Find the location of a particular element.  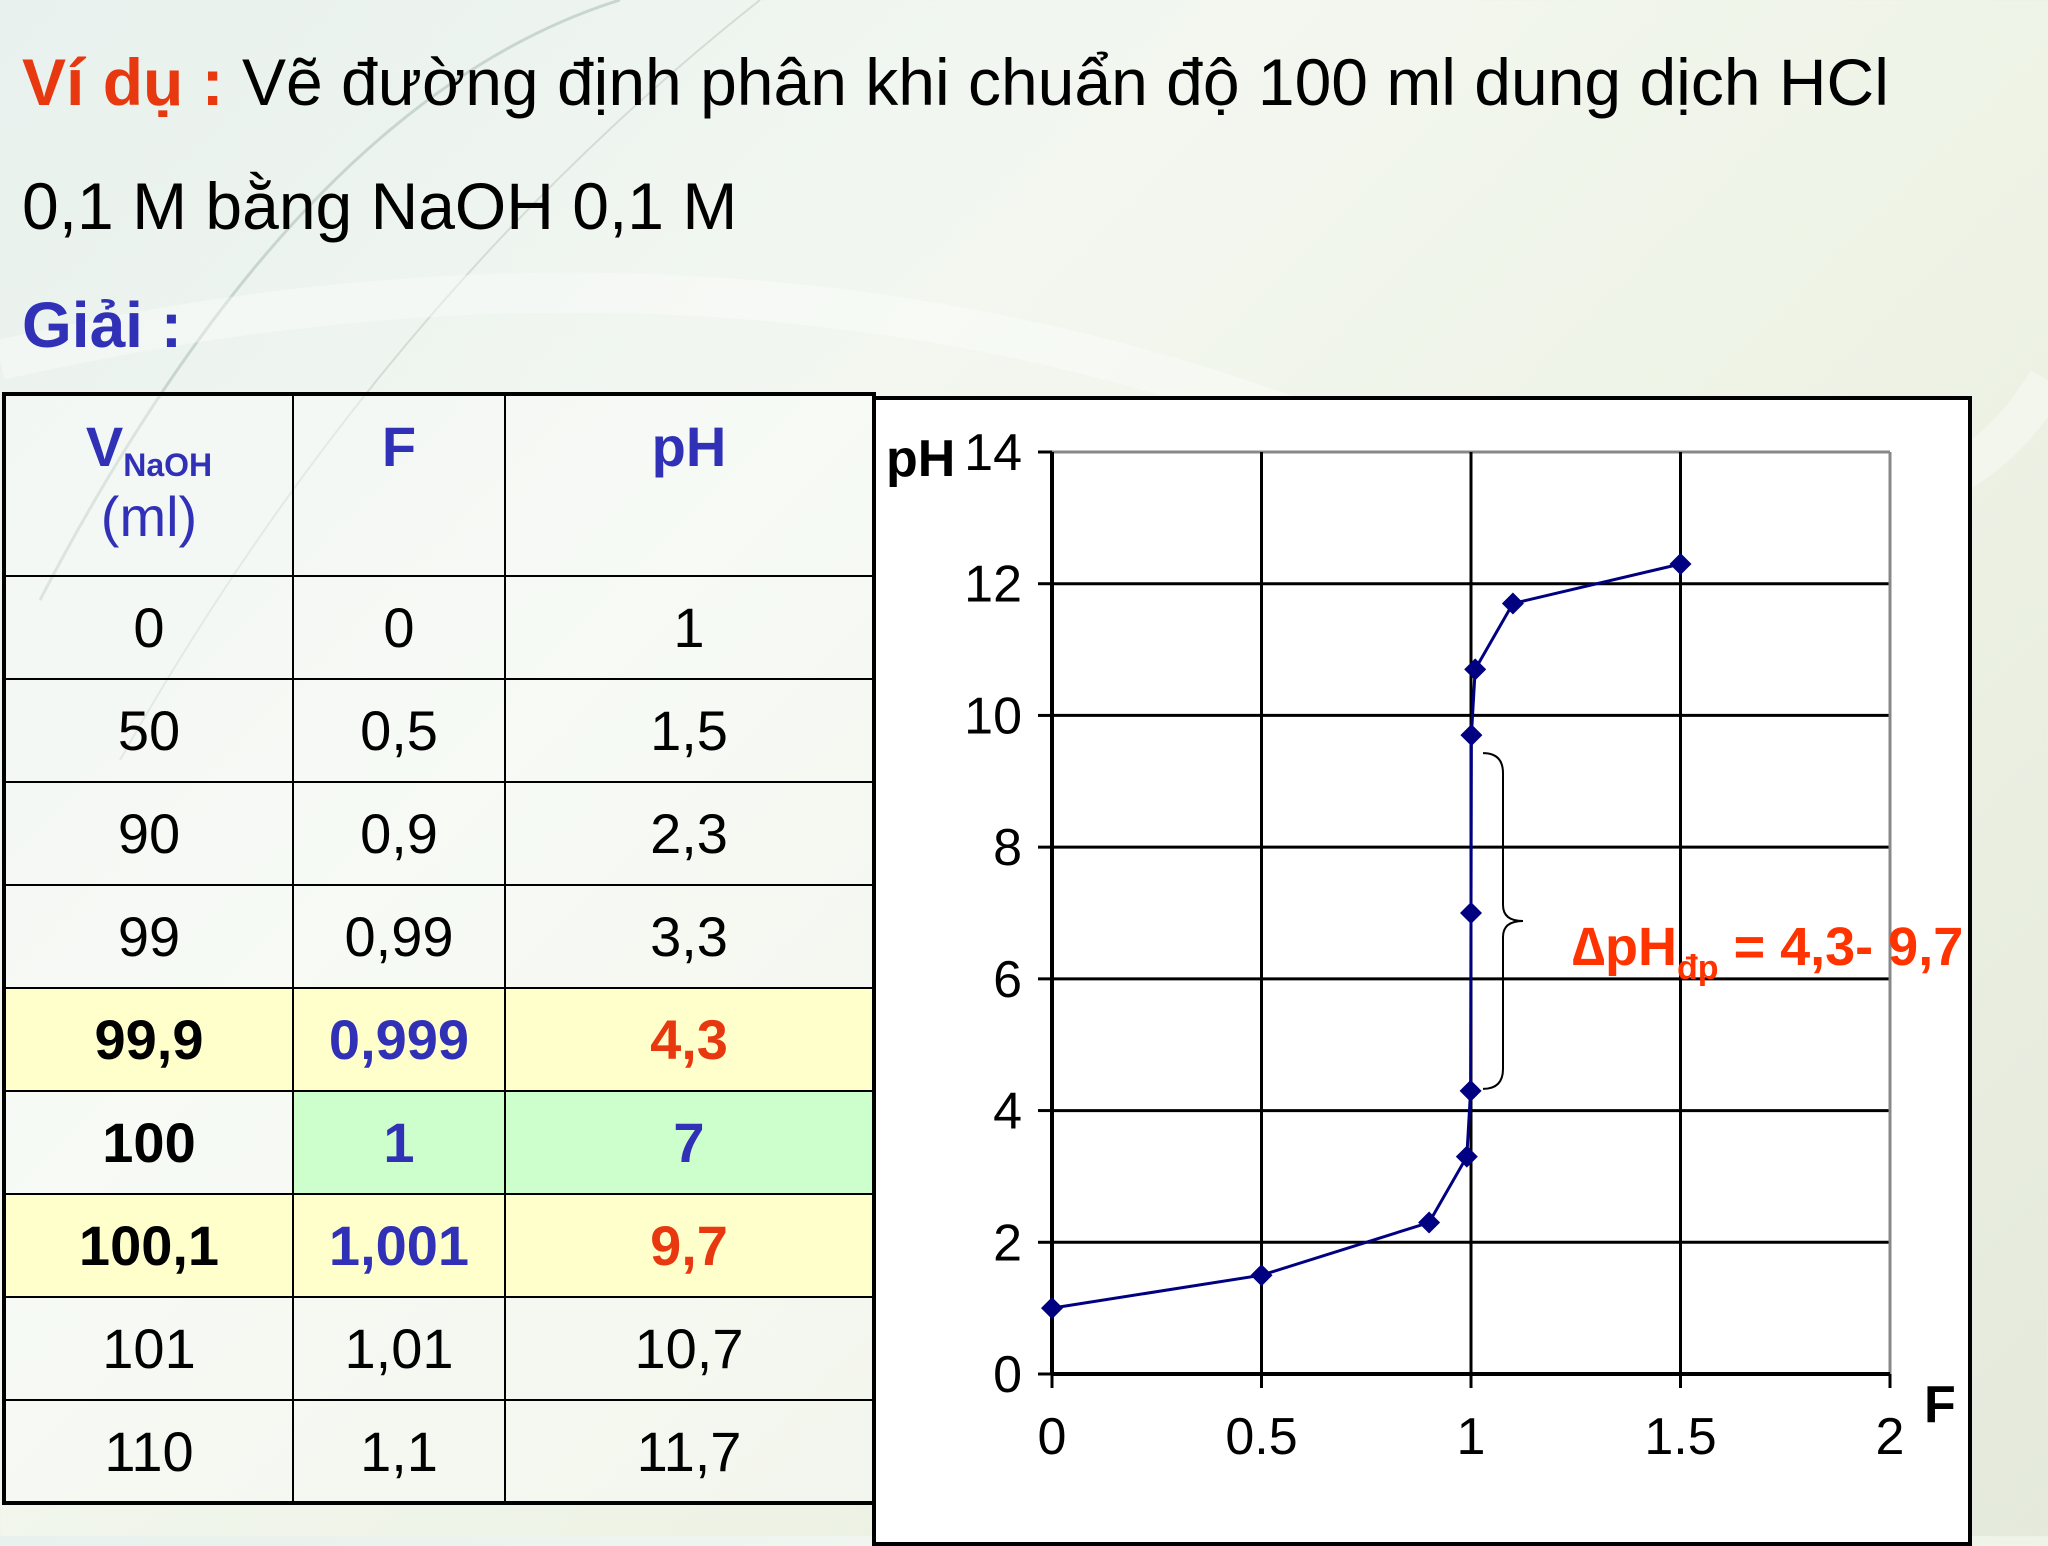

cell-v: 50 is located at coordinates (148, 730).